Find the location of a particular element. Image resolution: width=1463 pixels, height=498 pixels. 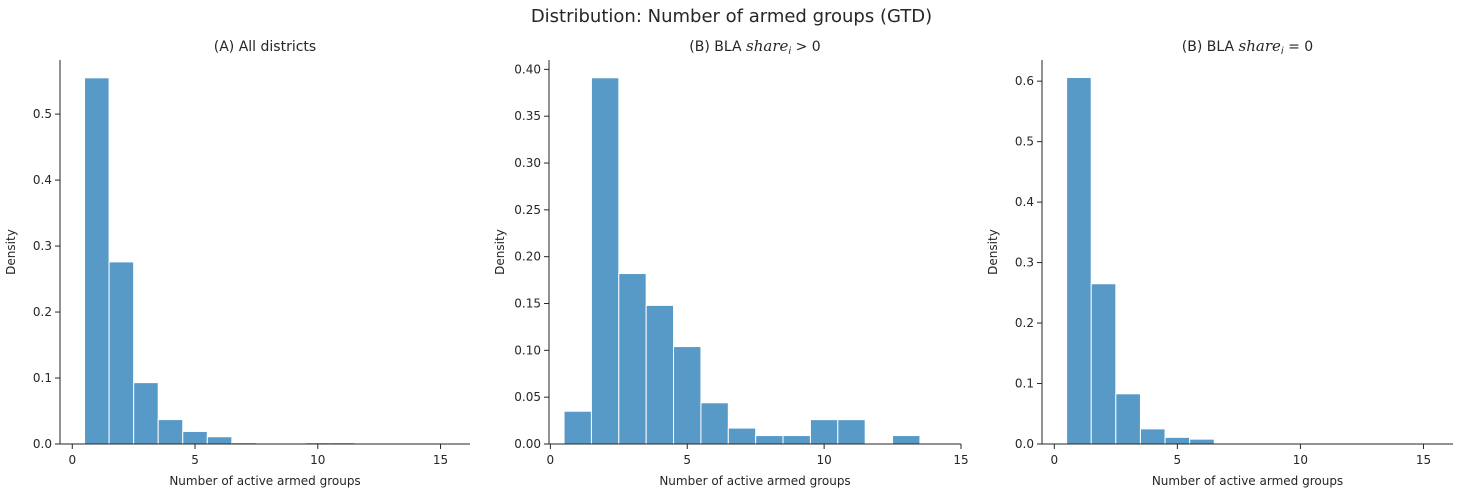

y-tick-label: 0.05 is located at coordinates (527, 397).